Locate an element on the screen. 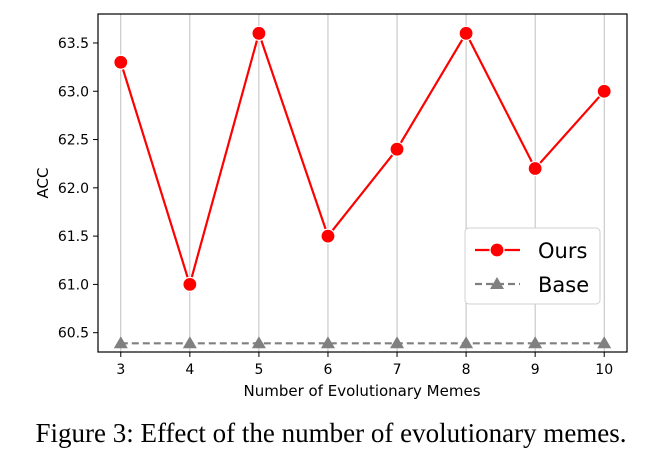 Image resolution: width=662 pixels, height=462 pixels. y-tick-label-4: 62.5 is located at coordinates (73, 141).